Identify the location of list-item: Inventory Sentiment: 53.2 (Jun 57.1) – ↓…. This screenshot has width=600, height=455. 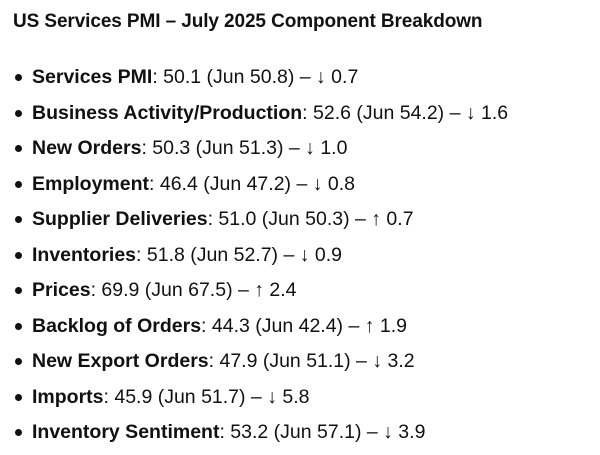
(254, 435).